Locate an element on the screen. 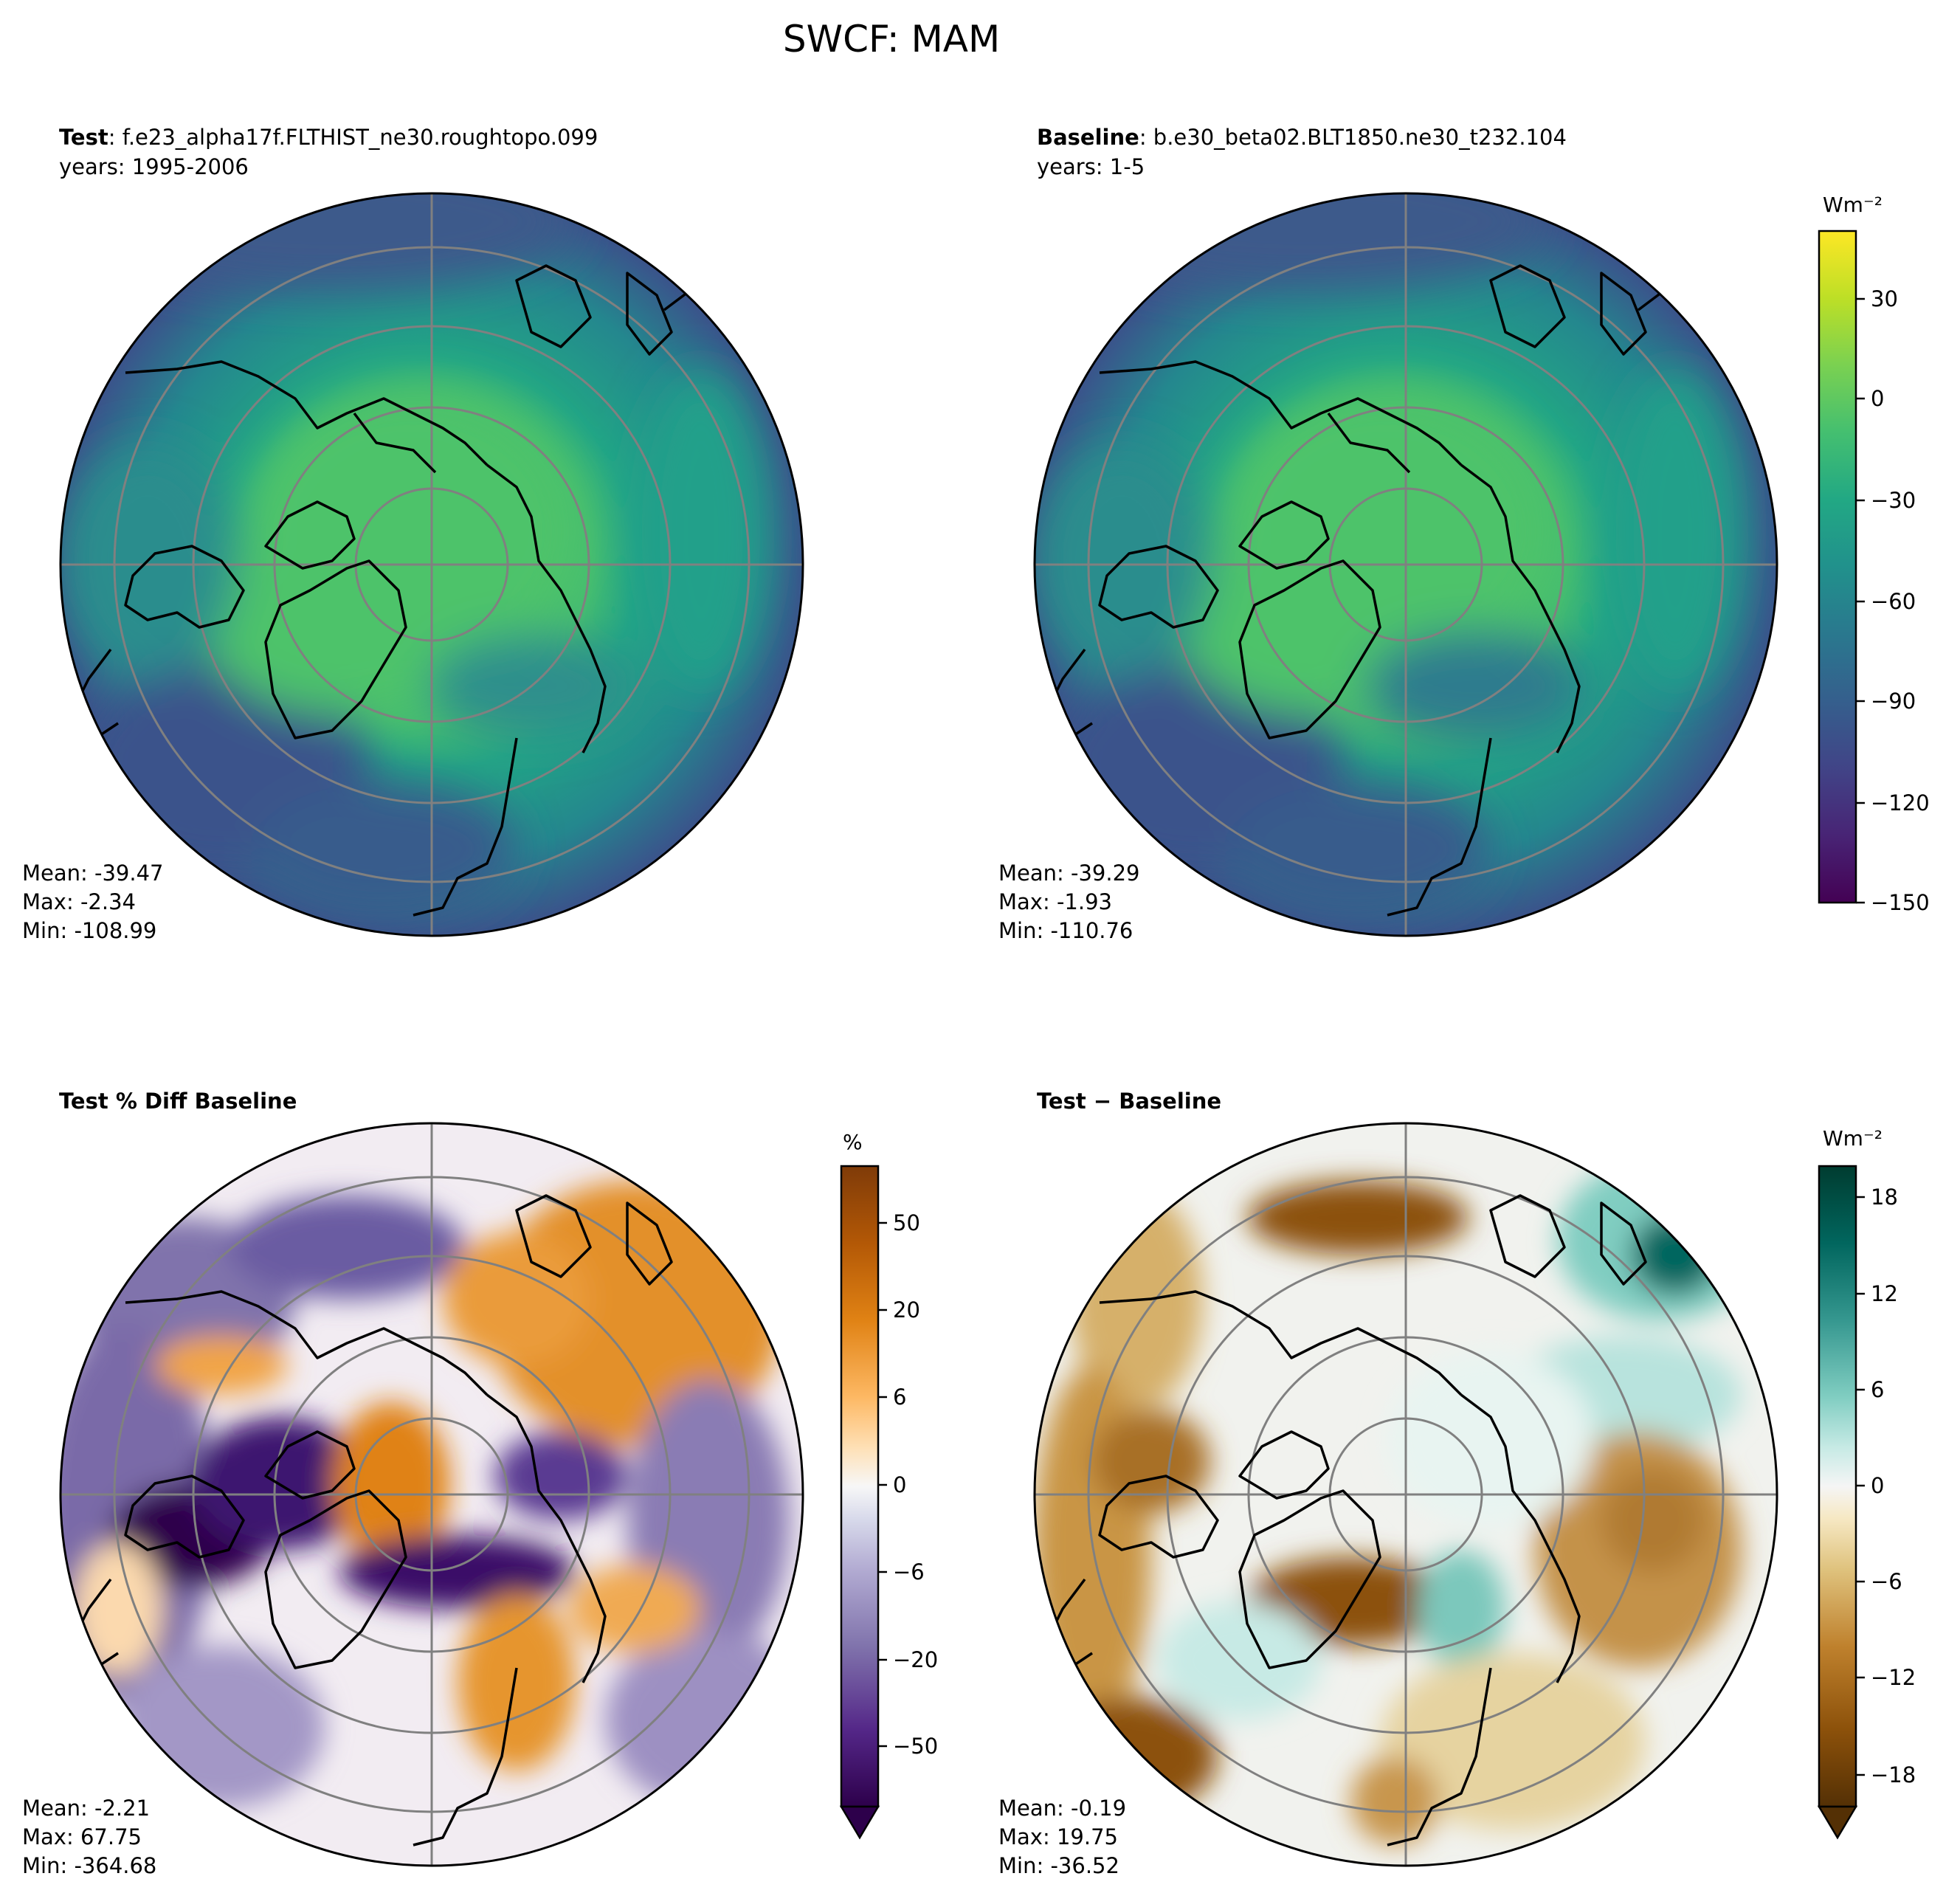  panel-test-stats: Mean: -39.47 Max: -2.34 Min: -108.99 is located at coordinates (93, 902).